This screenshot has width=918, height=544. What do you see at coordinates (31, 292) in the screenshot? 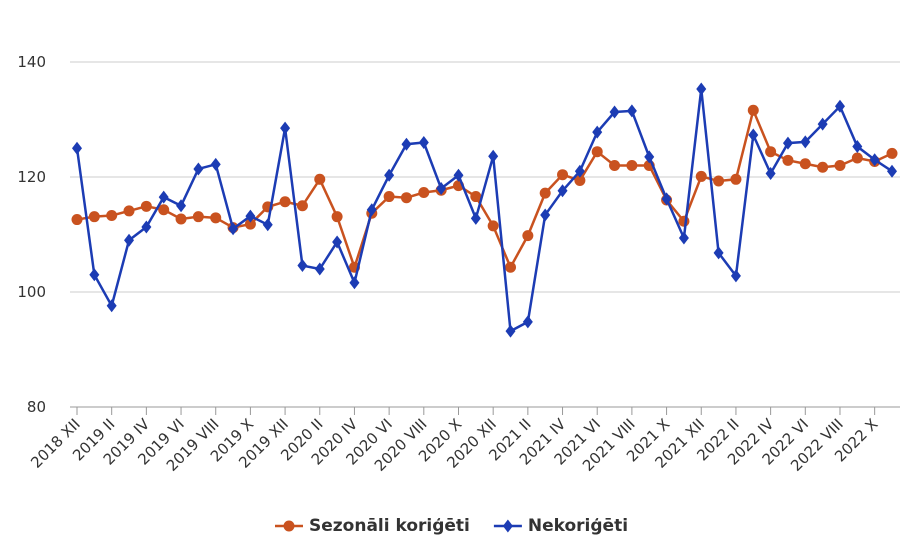
I see `y-tick-label: 100` at bounding box center [31, 292].